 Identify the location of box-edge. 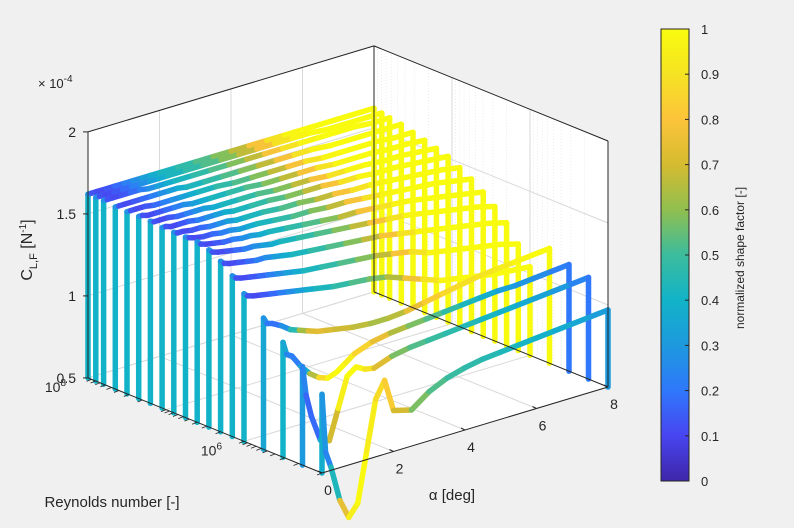
(491, 339).